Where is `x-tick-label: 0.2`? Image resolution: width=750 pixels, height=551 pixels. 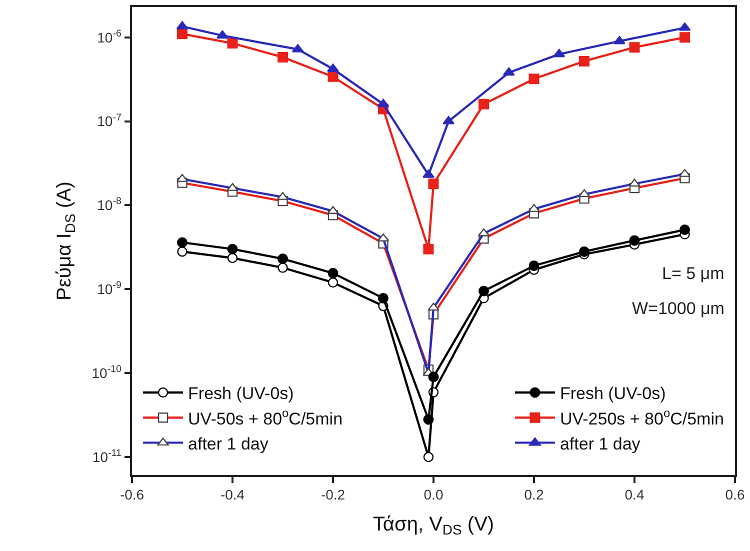 x-tick-label: 0.2 is located at coordinates (534, 494).